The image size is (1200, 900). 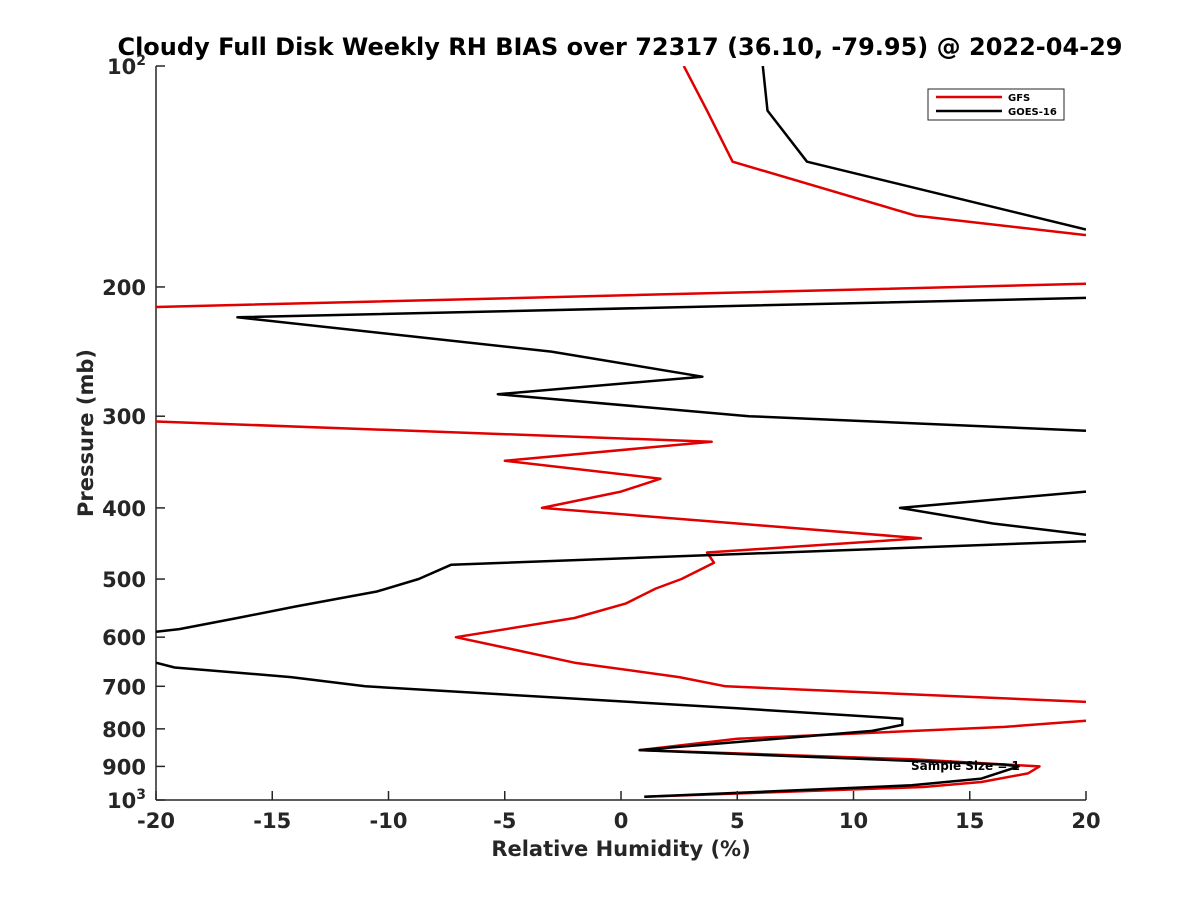 I want to click on x-ticks: -20 -15 -10 -5 0 5 10 15 20, so click(x=619, y=812).